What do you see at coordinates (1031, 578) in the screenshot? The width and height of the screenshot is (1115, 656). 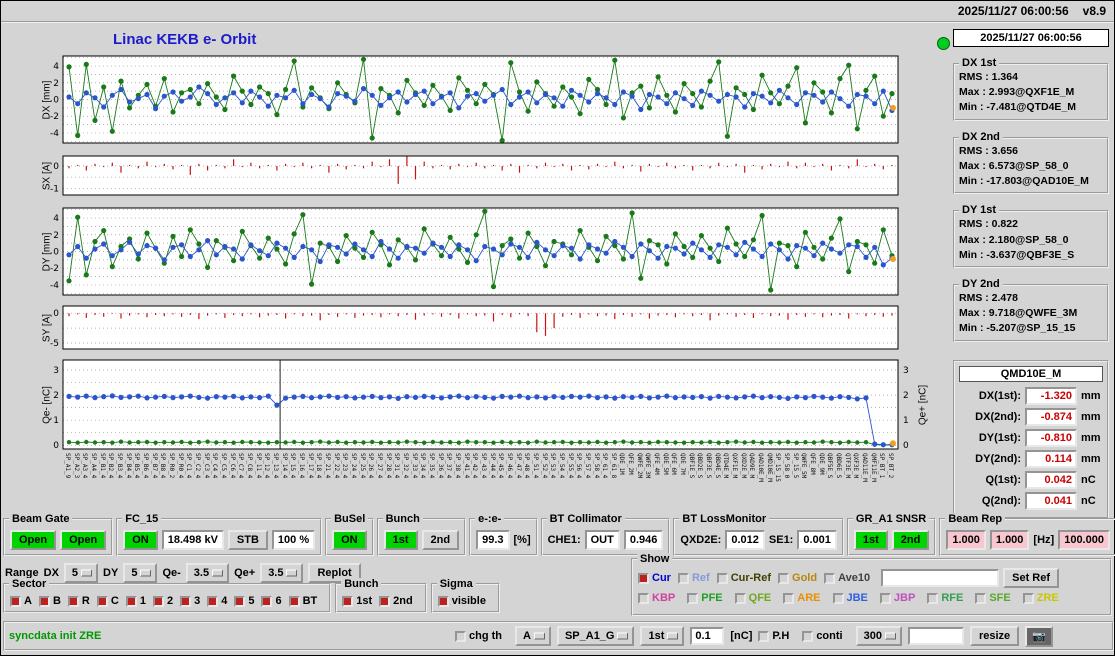 I see `set-ref-button: Set Ref` at bounding box center [1031, 578].